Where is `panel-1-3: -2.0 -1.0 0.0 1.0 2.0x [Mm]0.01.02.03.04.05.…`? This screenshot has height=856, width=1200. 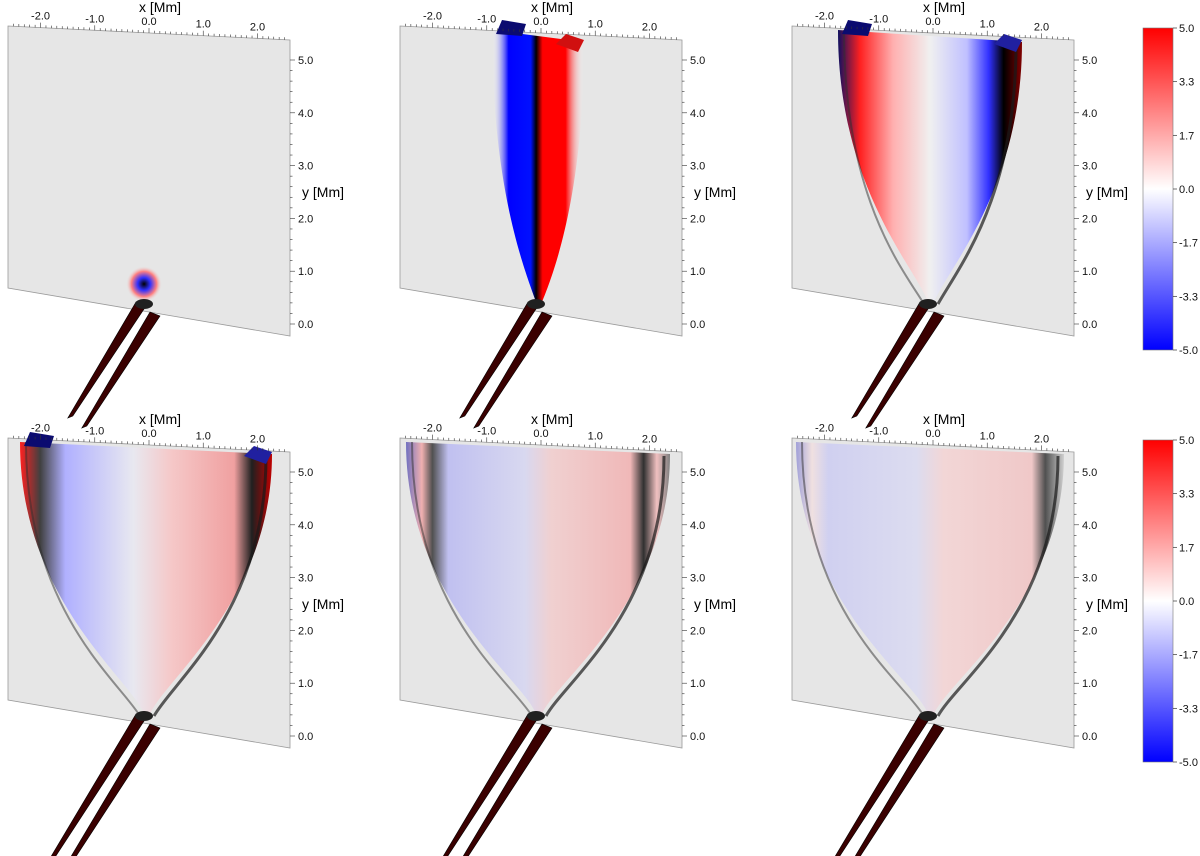
panel-1-3: -2.0 -1.0 0.0 1.0 2.0x [Mm]0.01.02.03.04.05.… is located at coordinates (959, 214).